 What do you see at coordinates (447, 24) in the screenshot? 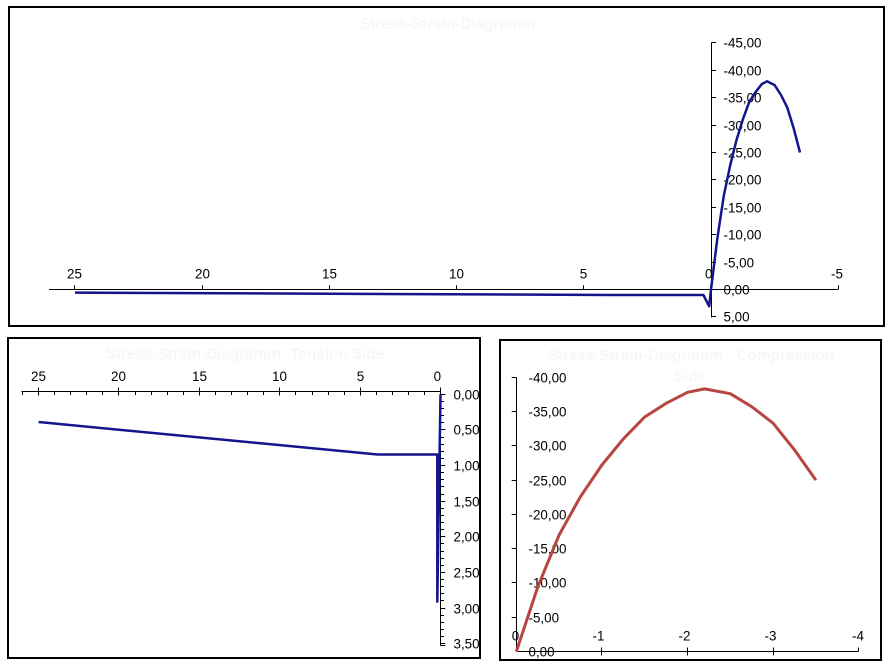
I see `svg-text: Stress-Strain-Diagramm` at bounding box center [447, 24].